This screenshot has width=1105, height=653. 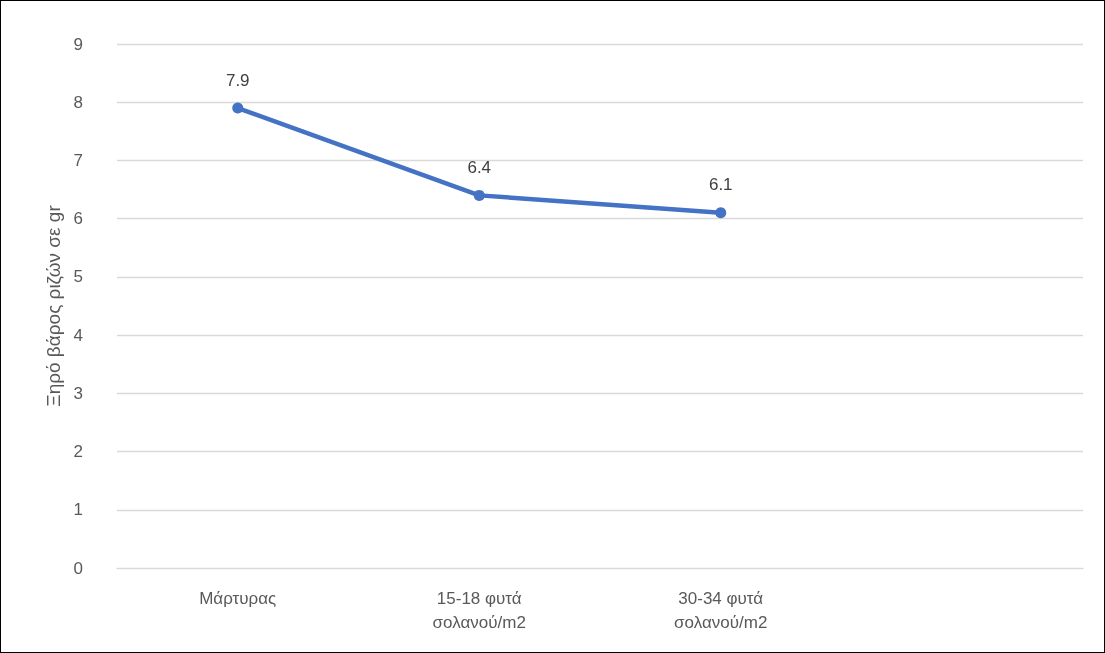 I want to click on x-tick-label: Μάρτυρας, so click(x=238, y=598).